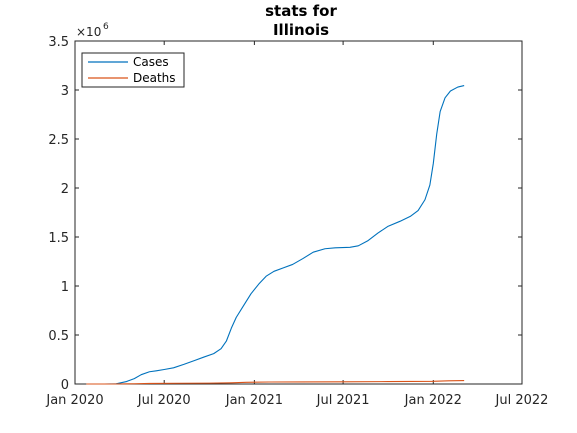 This screenshot has height=433, width=577. What do you see at coordinates (65, 91) in the screenshot?
I see `y-tick-label: 3` at bounding box center [65, 91].